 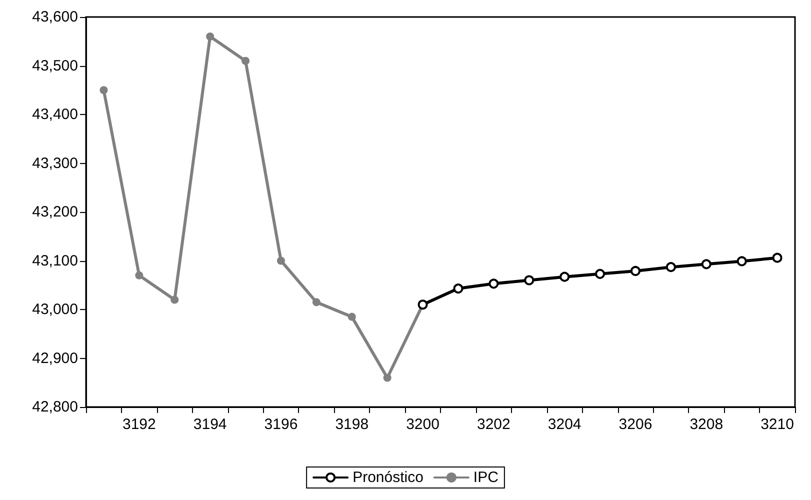 I want to click on y-tick-label: 43,300, so click(x=55, y=163).